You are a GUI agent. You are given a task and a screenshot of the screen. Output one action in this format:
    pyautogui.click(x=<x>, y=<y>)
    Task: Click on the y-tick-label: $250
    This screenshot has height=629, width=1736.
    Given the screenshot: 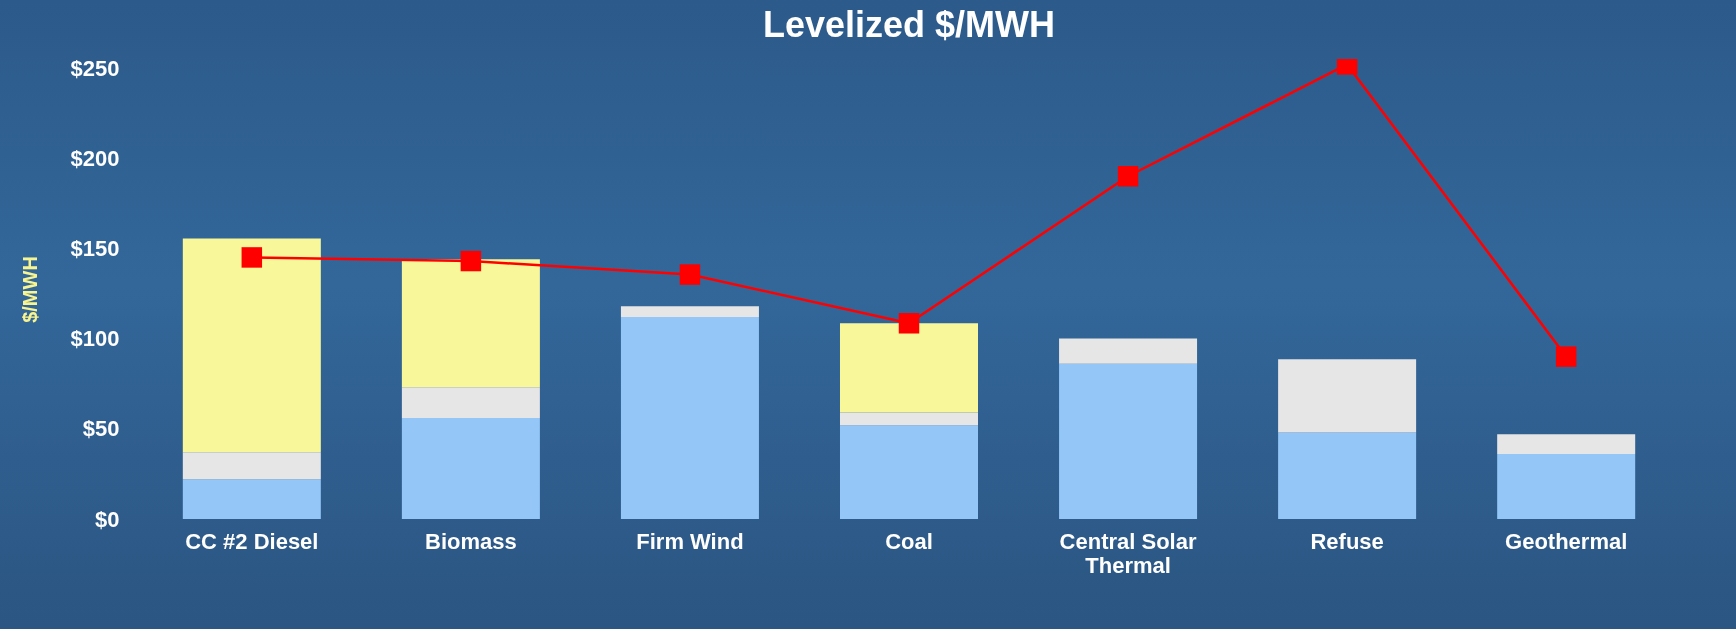 What is the action you would take?
    pyautogui.click(x=95, y=68)
    